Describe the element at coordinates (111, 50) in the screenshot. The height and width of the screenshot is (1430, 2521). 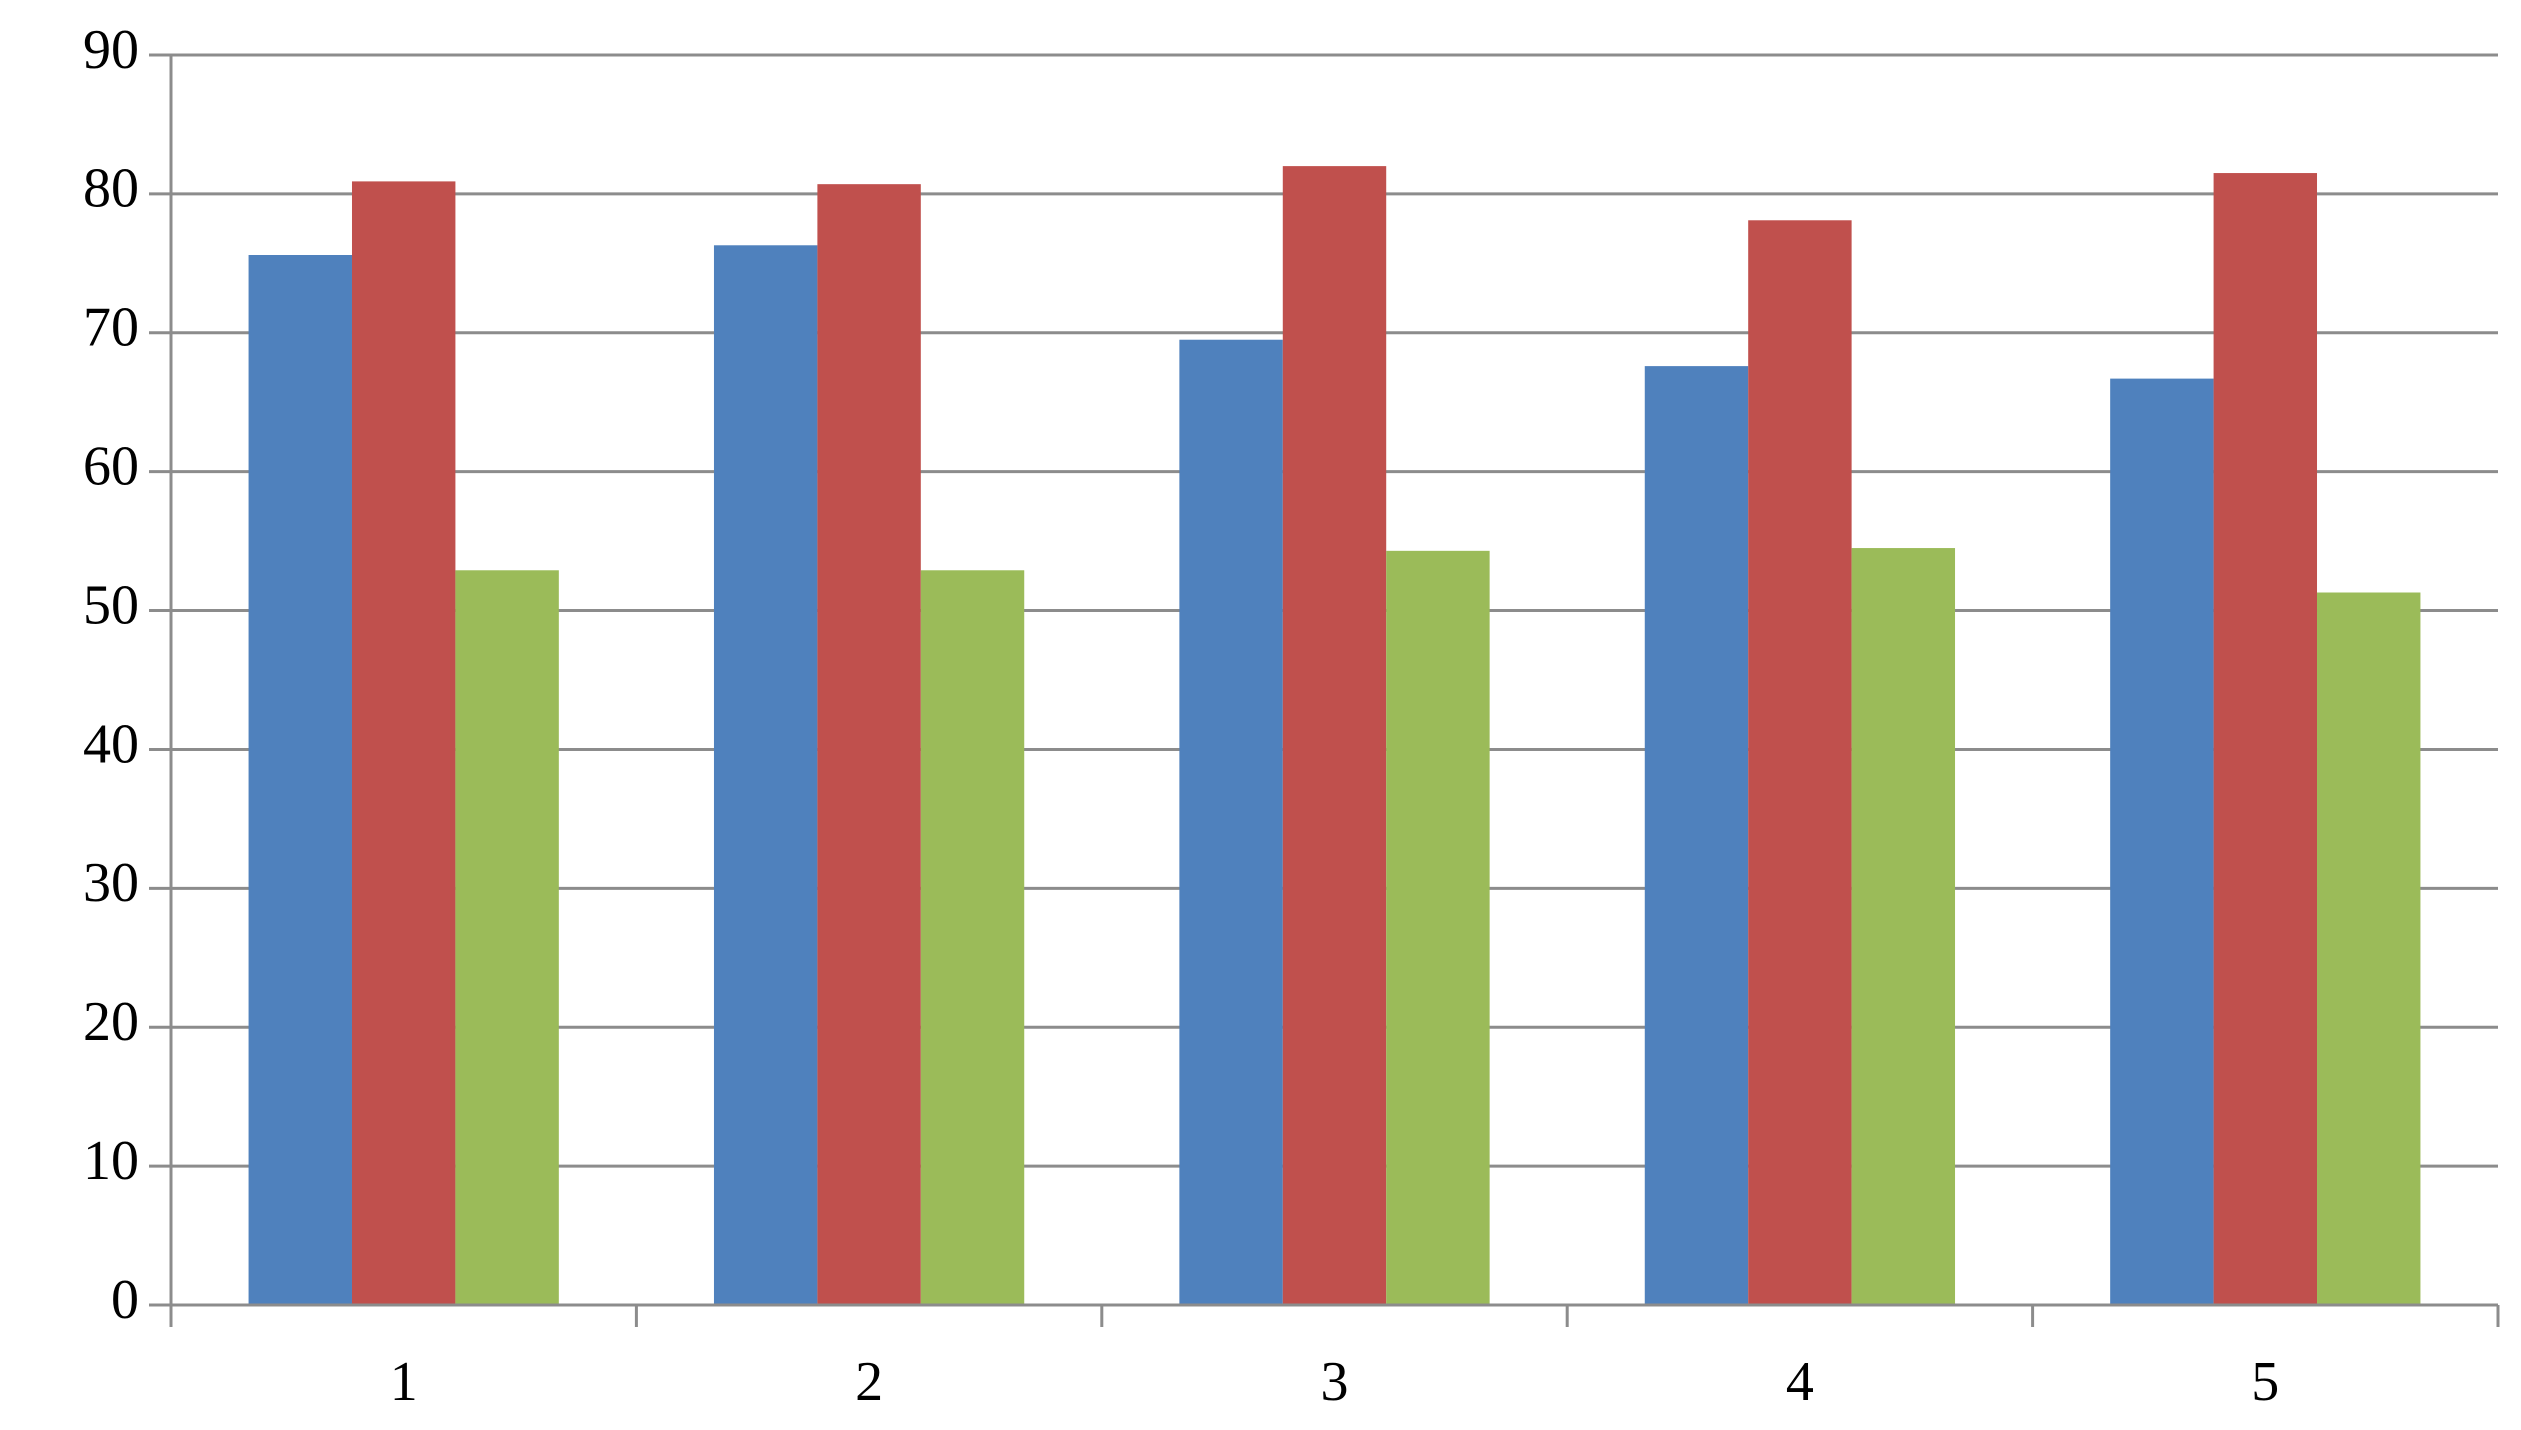
I see `y-tick-label: 90` at that location.